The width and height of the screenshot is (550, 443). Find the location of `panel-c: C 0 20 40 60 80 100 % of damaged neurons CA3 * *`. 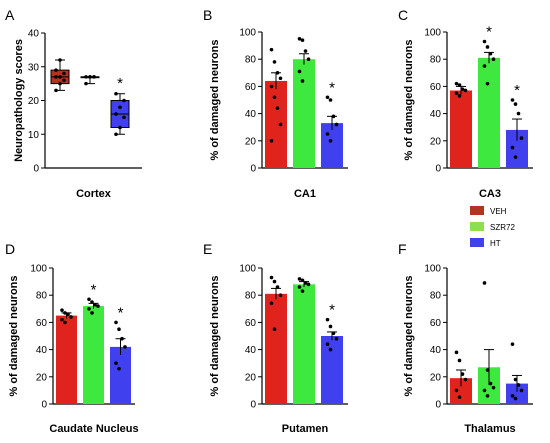

panel-c: C 0 20 40 60 80 100 % of damaged neurons CA3 * * is located at coordinates (465, 103).